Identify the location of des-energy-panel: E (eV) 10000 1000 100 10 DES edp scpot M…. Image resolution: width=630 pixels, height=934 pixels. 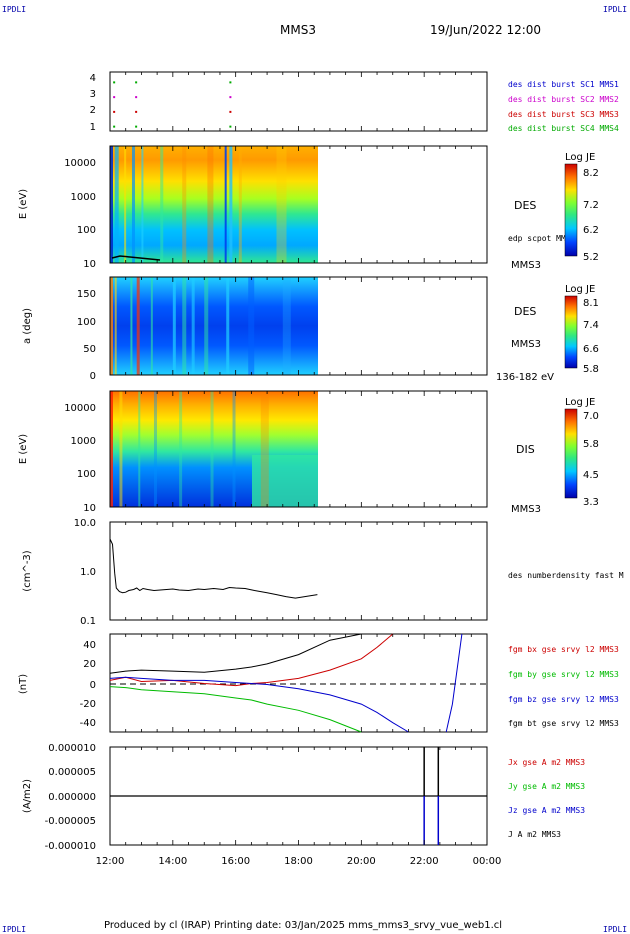
(308, 208).